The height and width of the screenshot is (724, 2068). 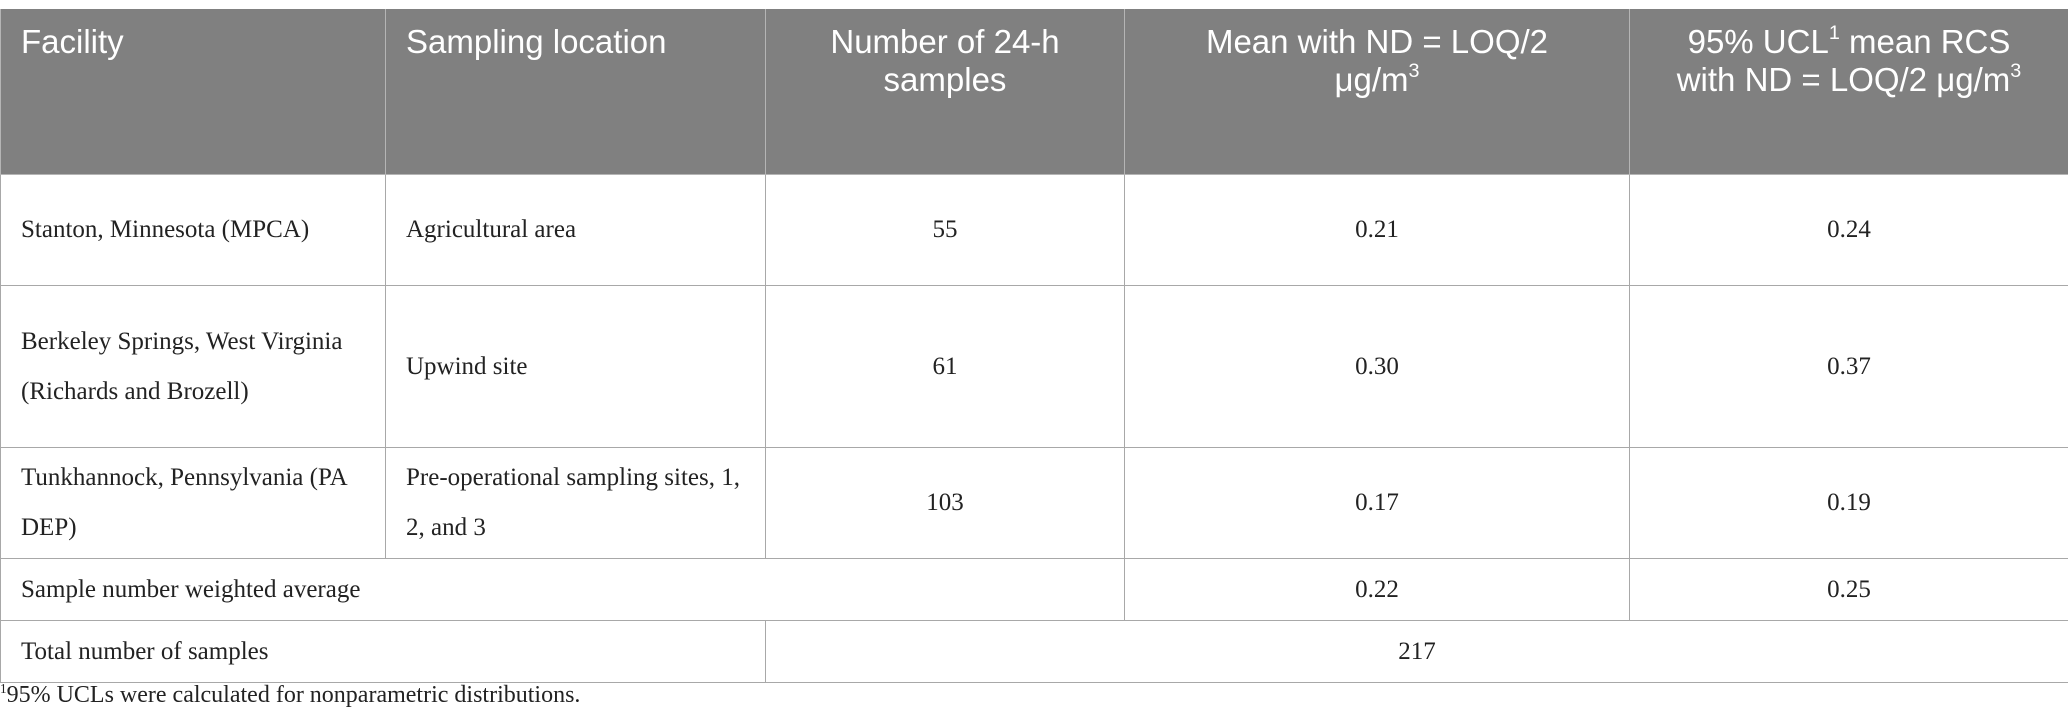 I want to click on row: Total number of samples 217, so click(x=1034, y=651).